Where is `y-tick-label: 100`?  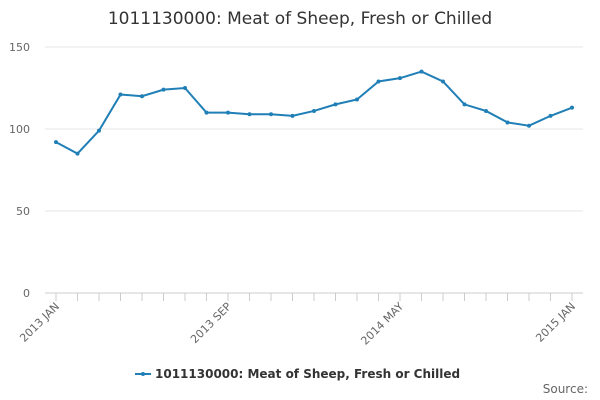 y-tick-label: 100 is located at coordinates (19, 129).